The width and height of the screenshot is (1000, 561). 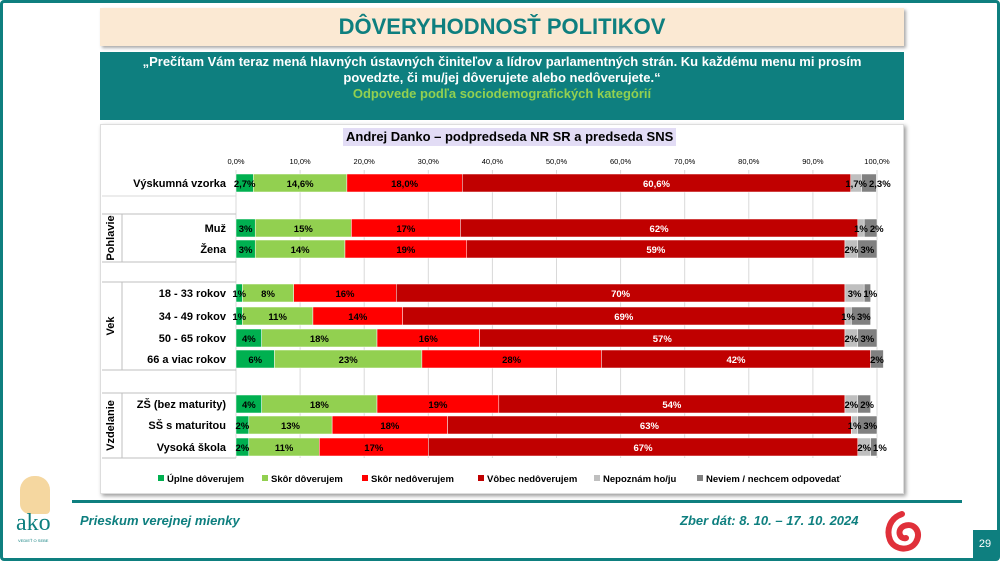 I want to click on data-label: 13%, so click(x=291, y=426).